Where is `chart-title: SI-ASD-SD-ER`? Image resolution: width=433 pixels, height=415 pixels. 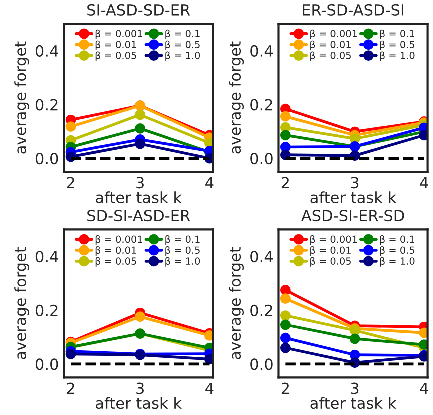
chart-title: SI-ASD-SD-ER is located at coordinates (139, 10).